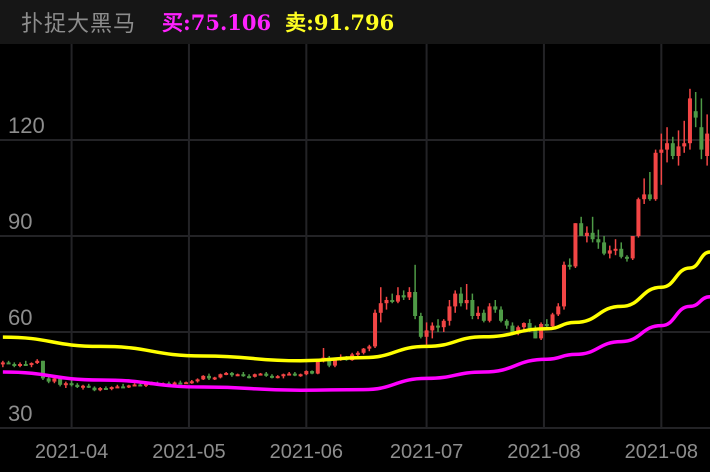  I want to click on chart-header: 扑捉大黑马 买:75.106 卖:91.796, so click(355, 22).